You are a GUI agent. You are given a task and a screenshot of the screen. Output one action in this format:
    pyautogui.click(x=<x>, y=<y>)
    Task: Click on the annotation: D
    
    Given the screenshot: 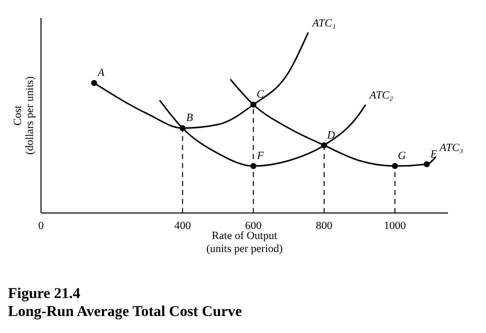 What is the action you would take?
    pyautogui.click(x=331, y=135)
    